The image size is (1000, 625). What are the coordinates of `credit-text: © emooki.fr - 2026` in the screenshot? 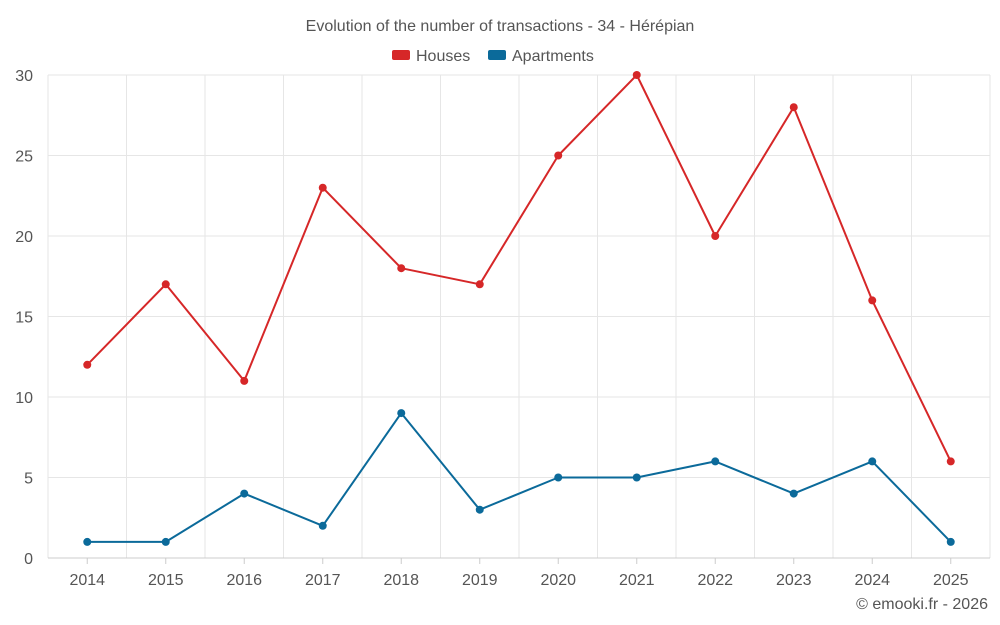 It's located at (922, 604).